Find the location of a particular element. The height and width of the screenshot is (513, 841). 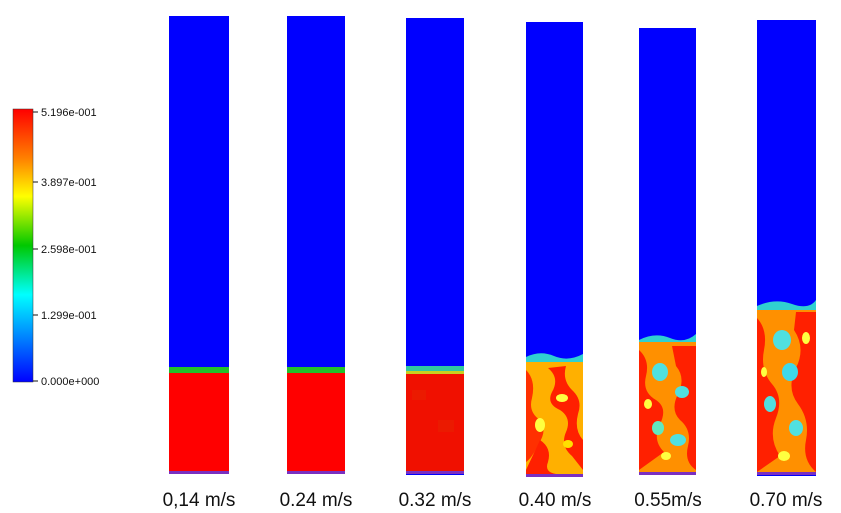

column-5-velocity-label: 0.55m/s is located at coordinates (668, 500).